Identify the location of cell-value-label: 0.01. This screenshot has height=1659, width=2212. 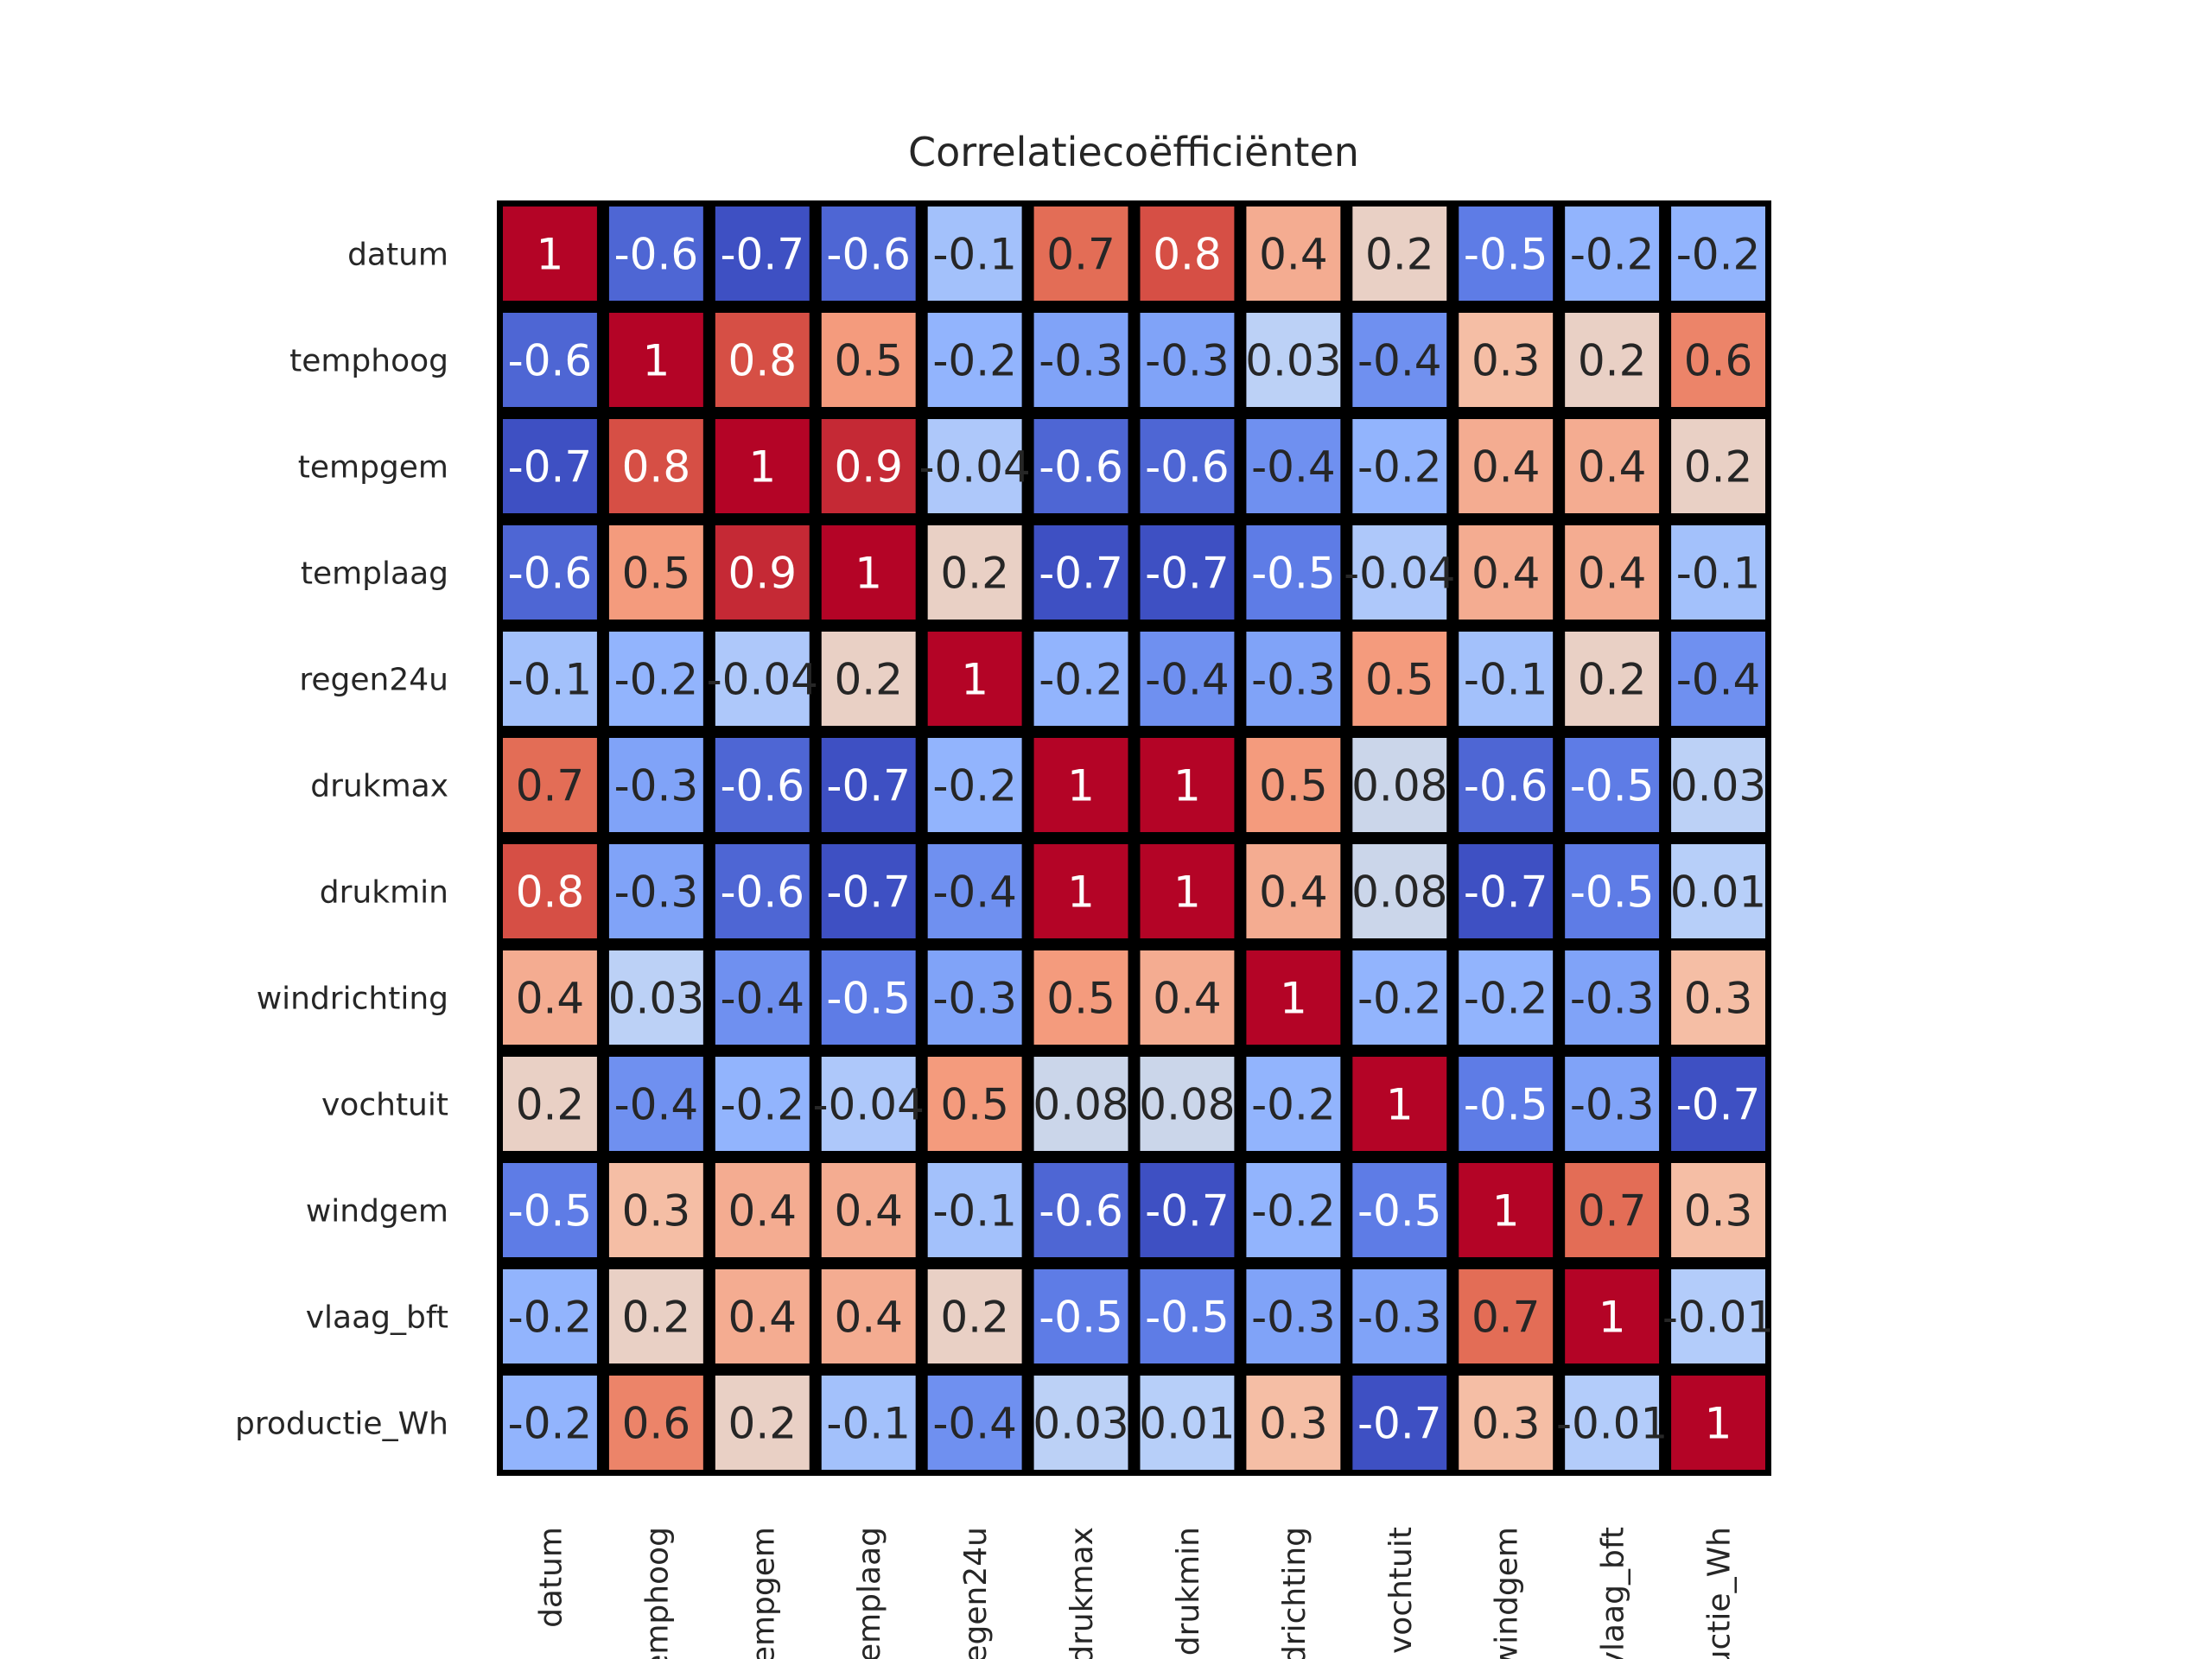
(1718, 893).